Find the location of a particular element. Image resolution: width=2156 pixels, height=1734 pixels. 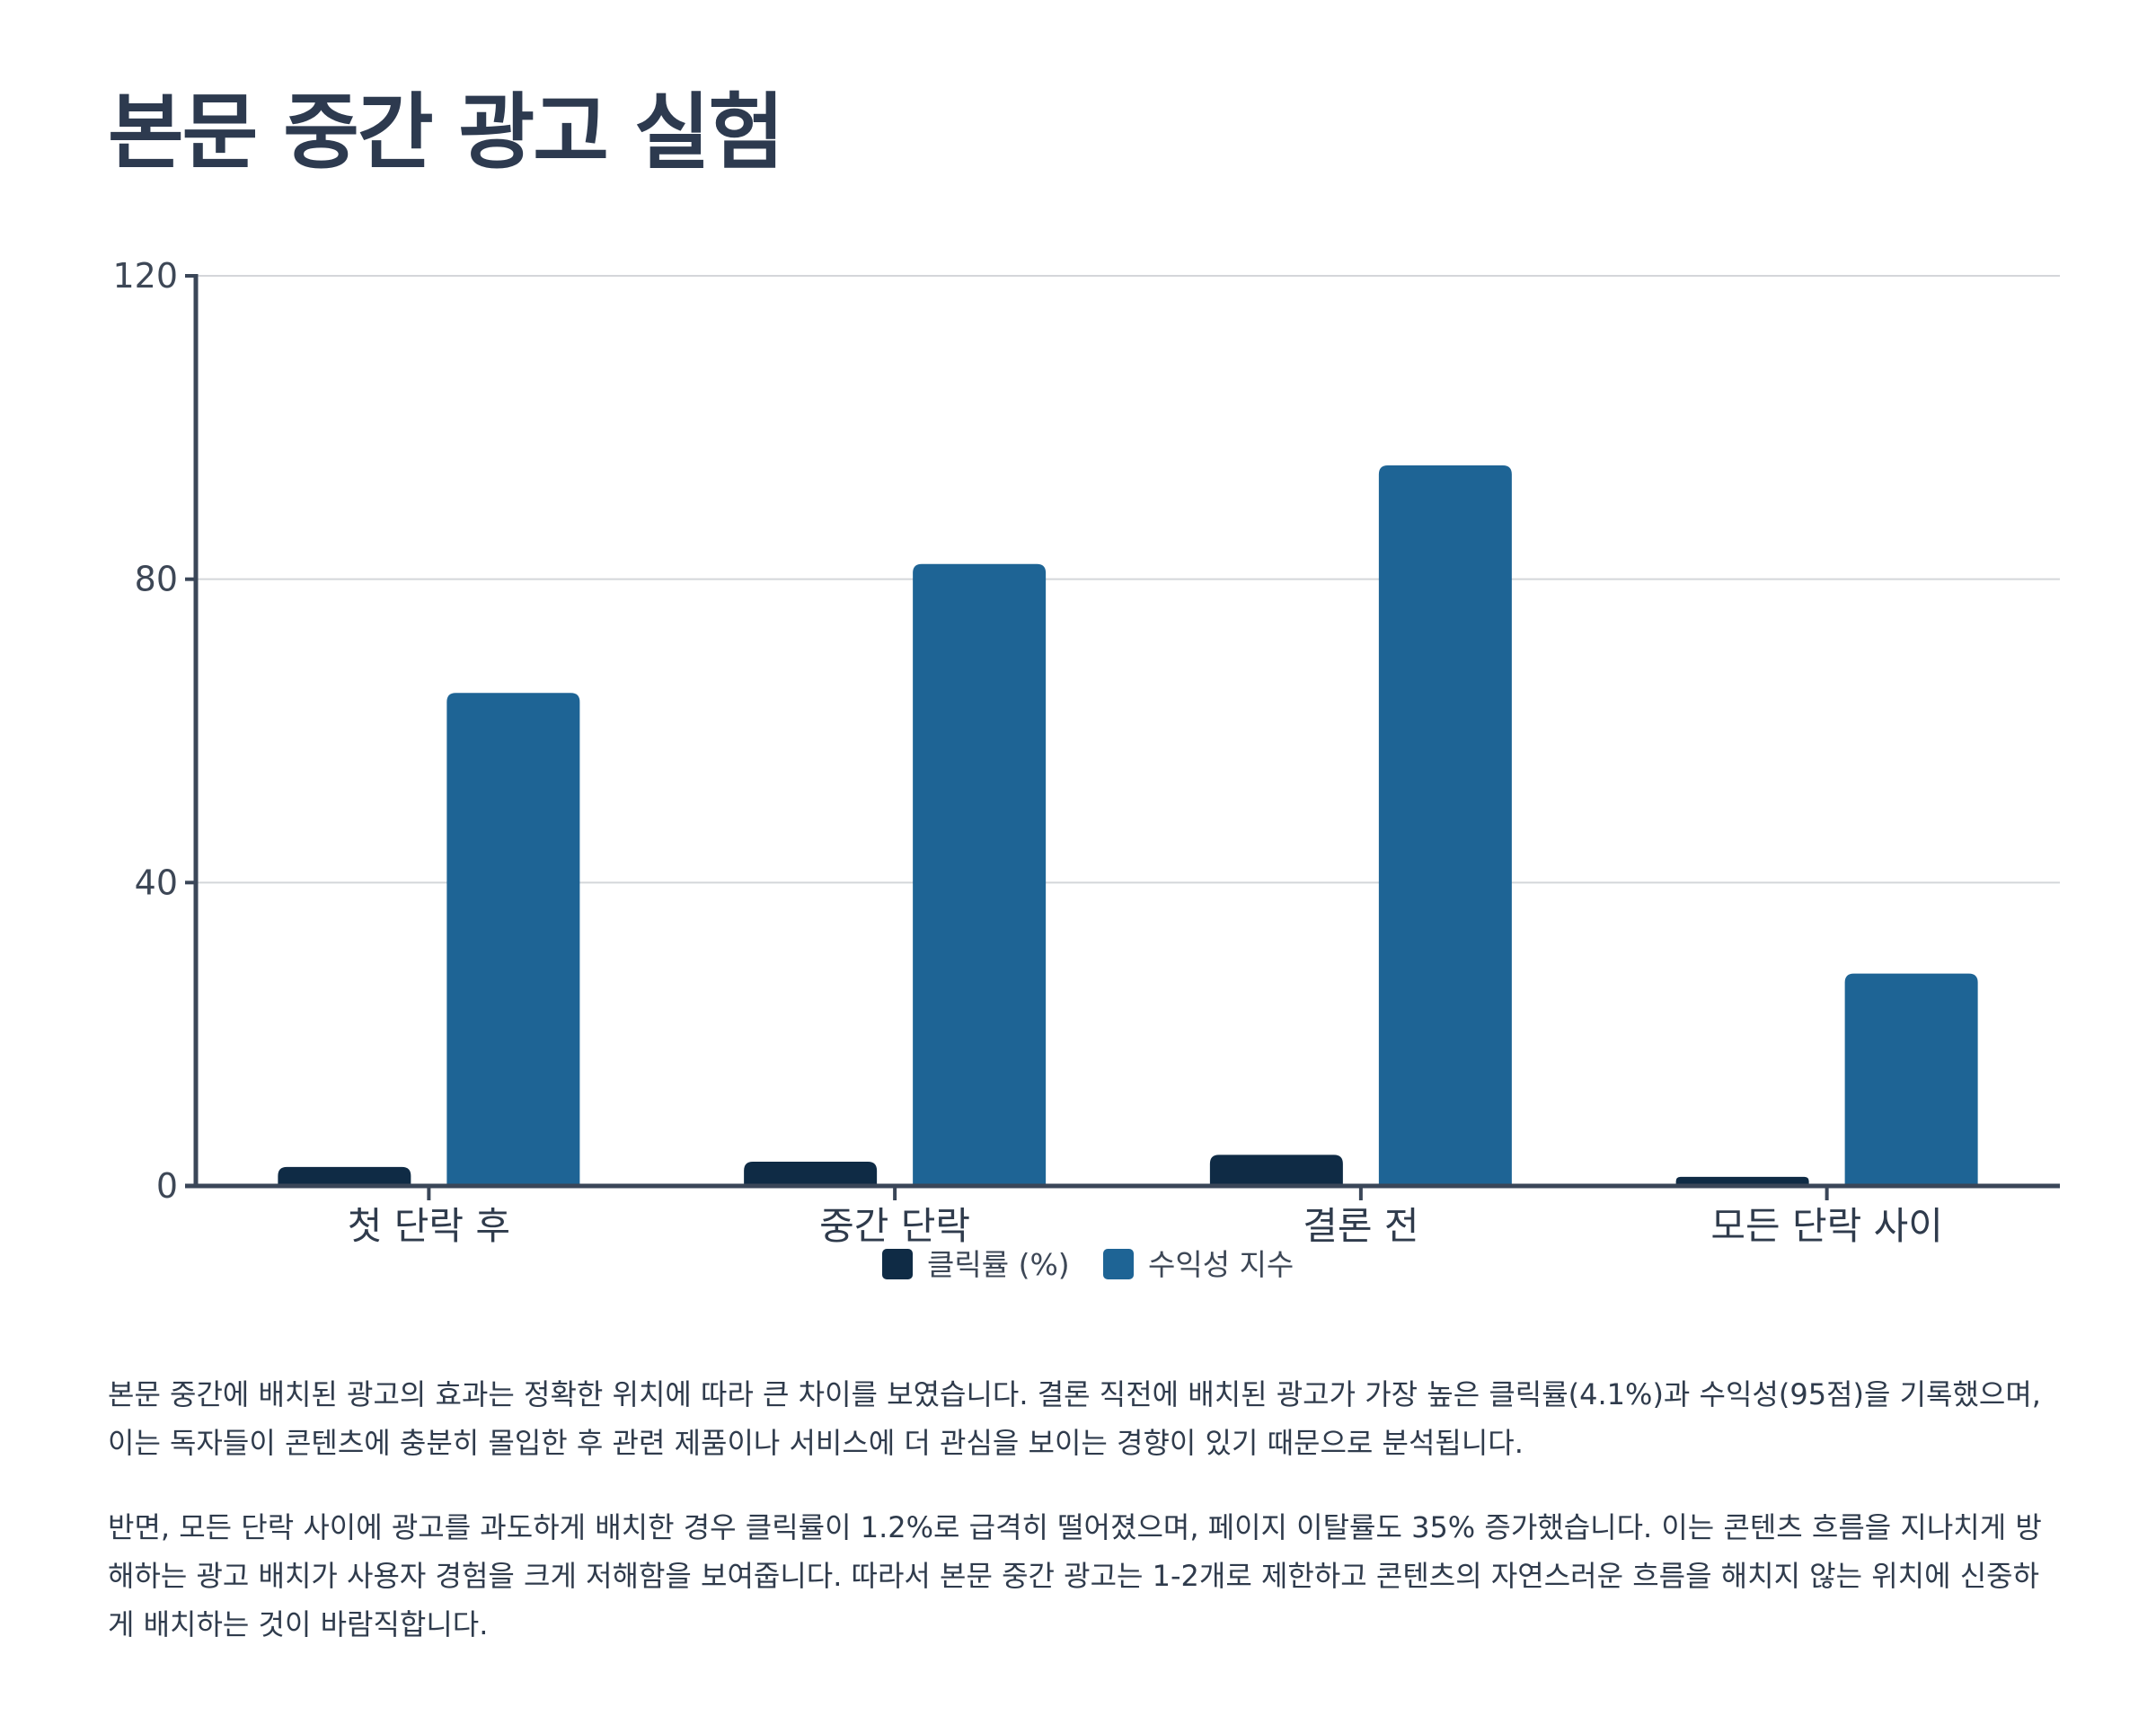

x-tick-label-2: 결론 전 is located at coordinates (1360, 1226).